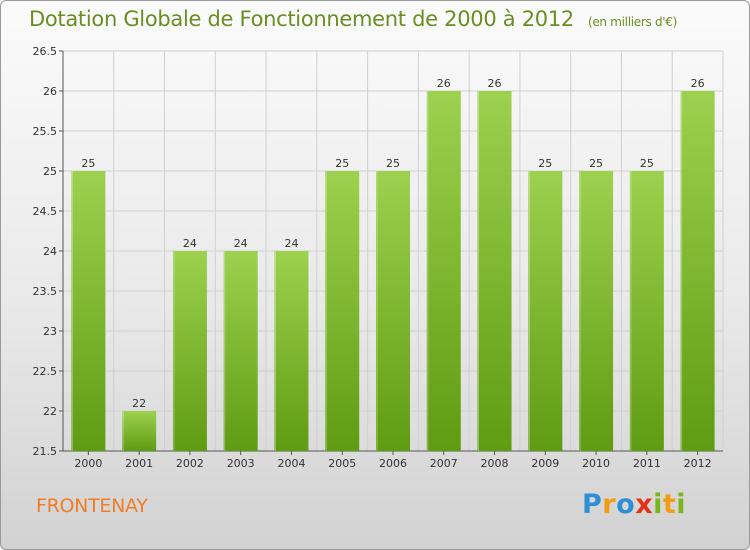 This screenshot has height=550, width=750. I want to click on x-tick-label-2003: 2003, so click(241, 463).